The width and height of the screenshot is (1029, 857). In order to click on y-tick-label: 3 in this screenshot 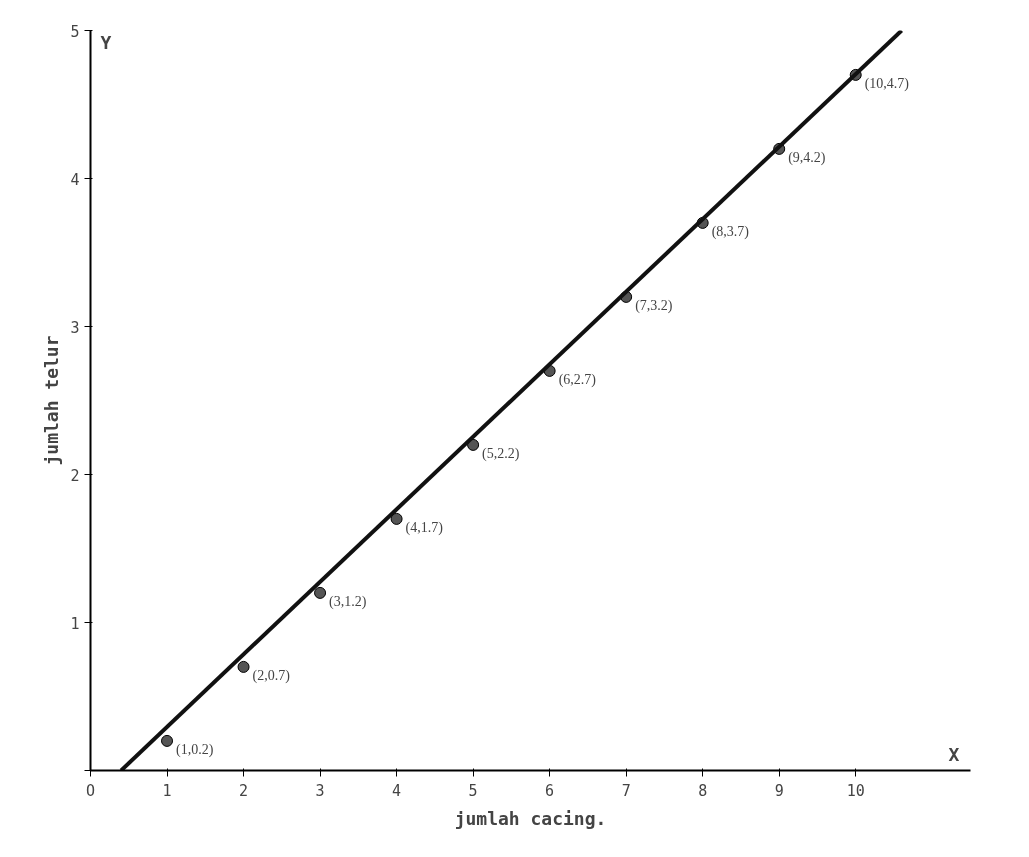, I will do `click(75, 327)`.